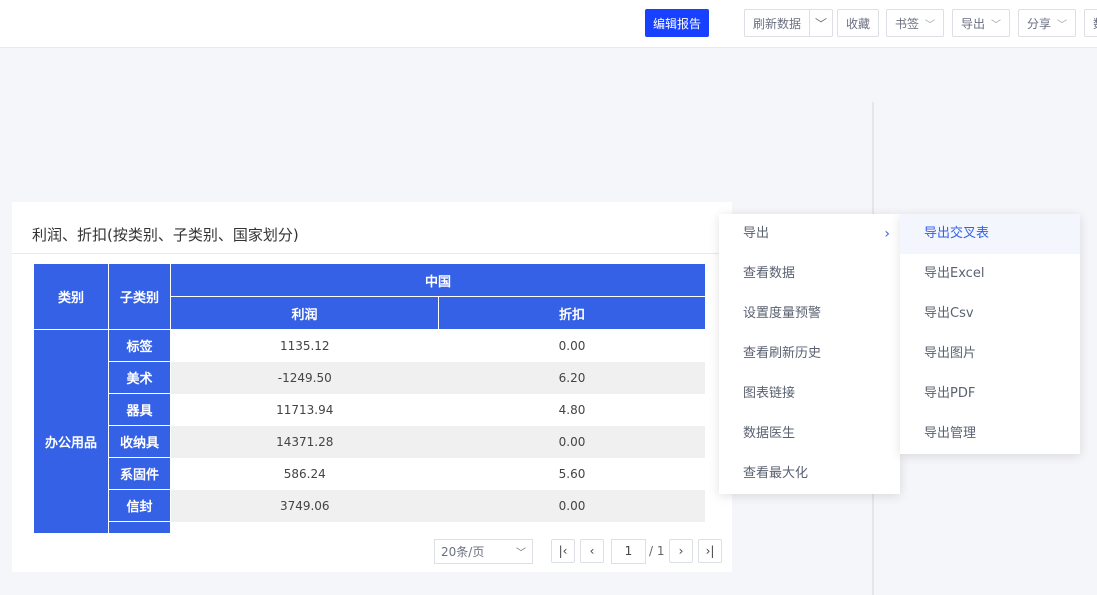 The height and width of the screenshot is (595, 1097). I want to click on next-page-button: ›, so click(681, 551).